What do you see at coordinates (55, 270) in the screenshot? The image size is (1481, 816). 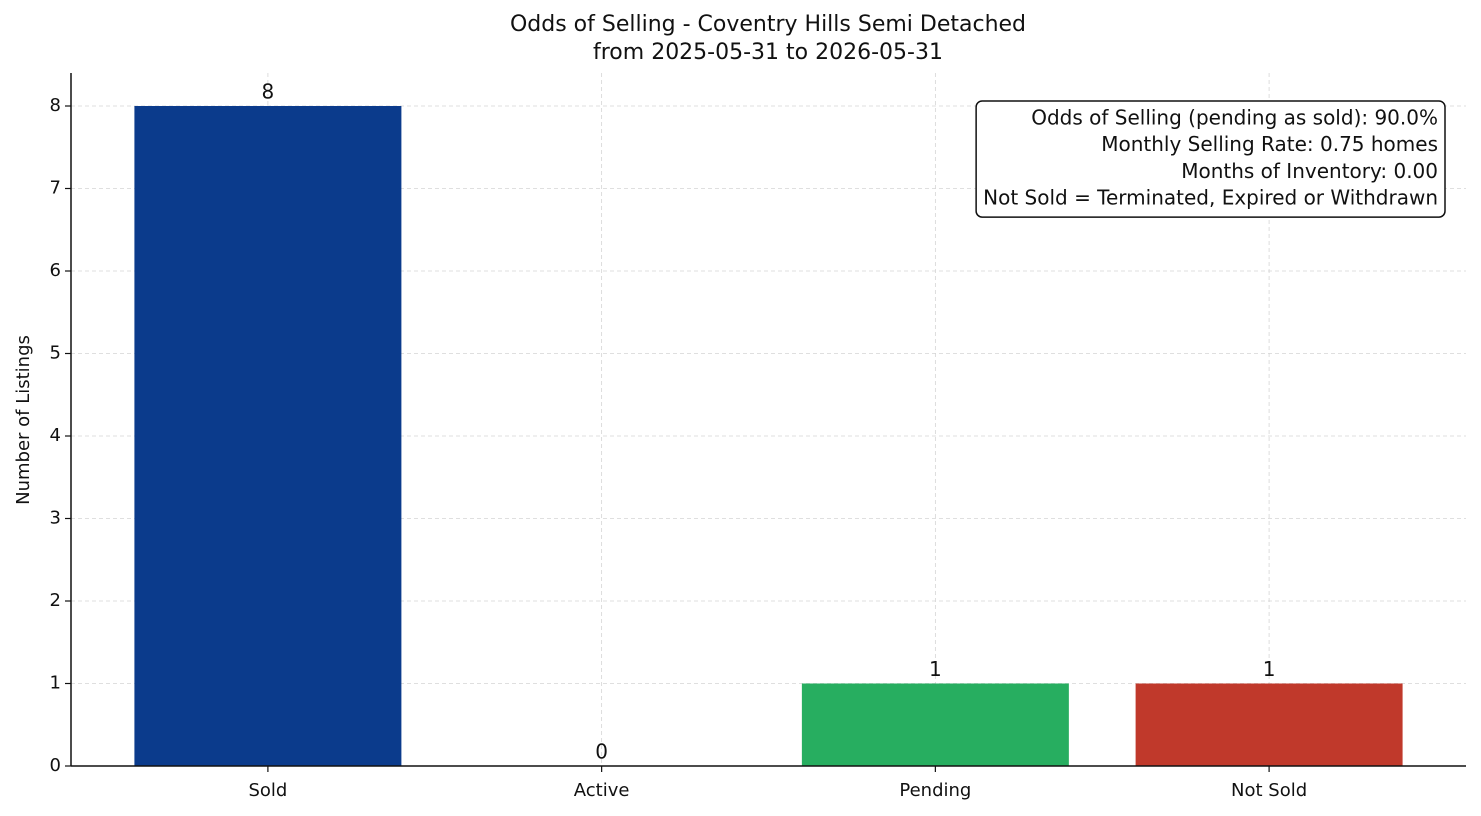 I see `y-tick-label: 6` at bounding box center [55, 270].